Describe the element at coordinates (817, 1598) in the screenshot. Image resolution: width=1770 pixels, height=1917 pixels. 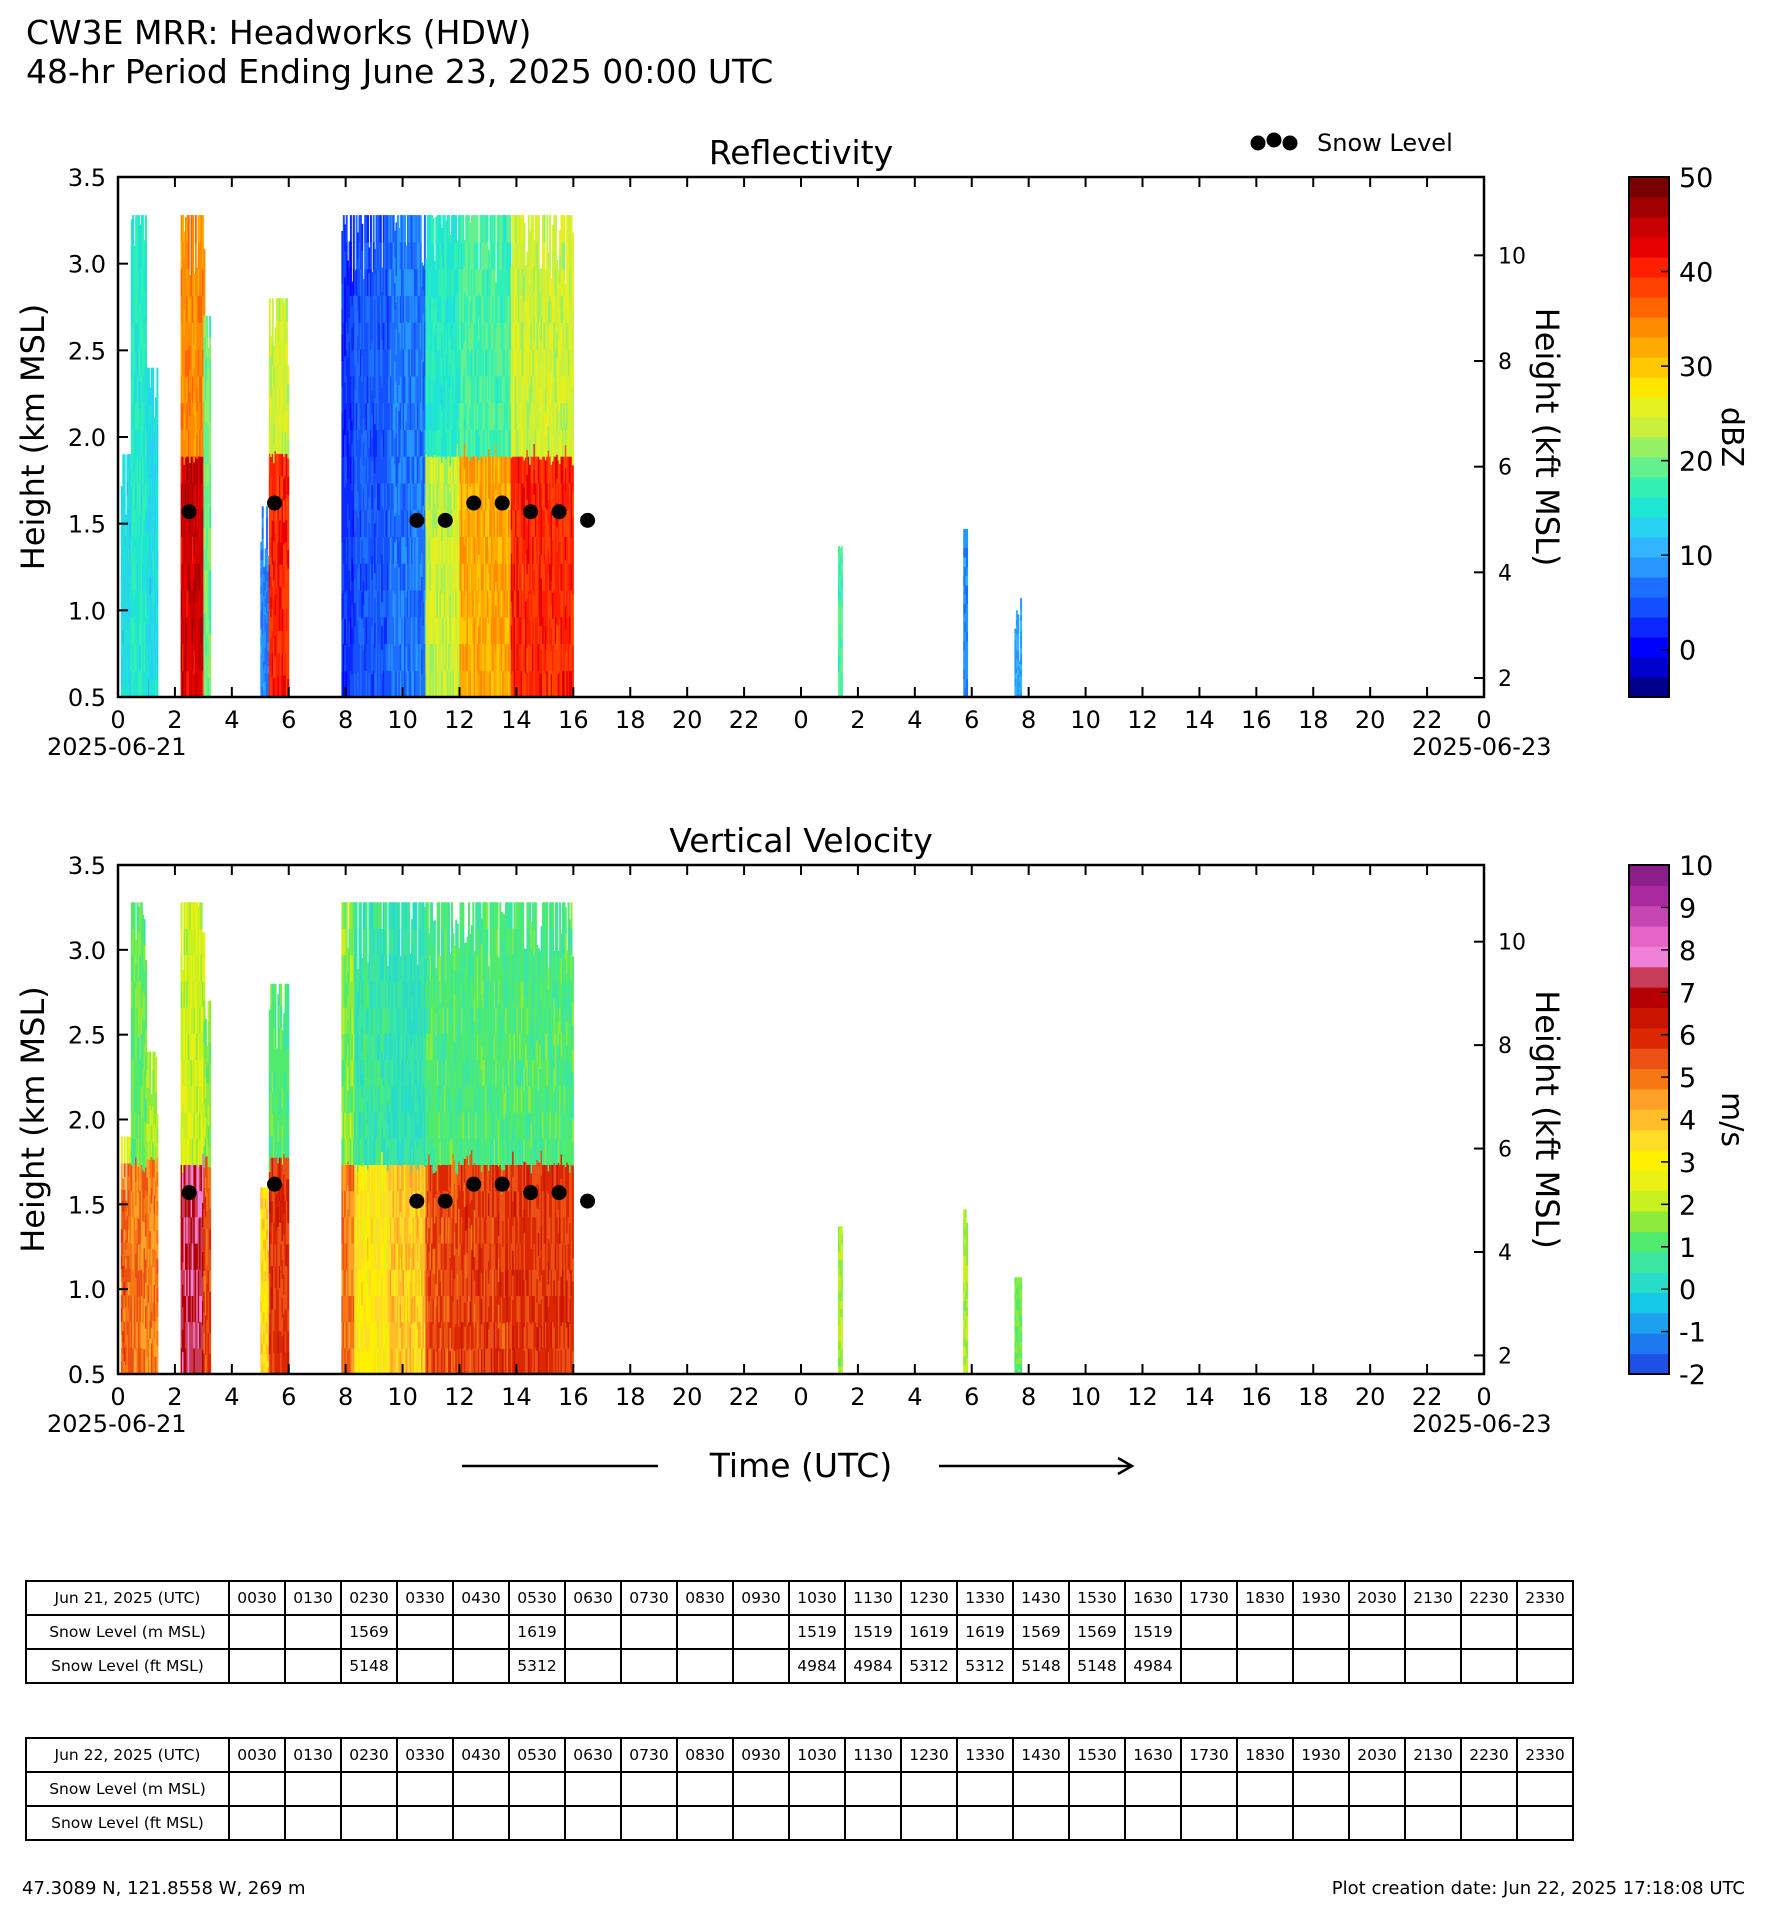
I see `table-time-header: 1030` at that location.